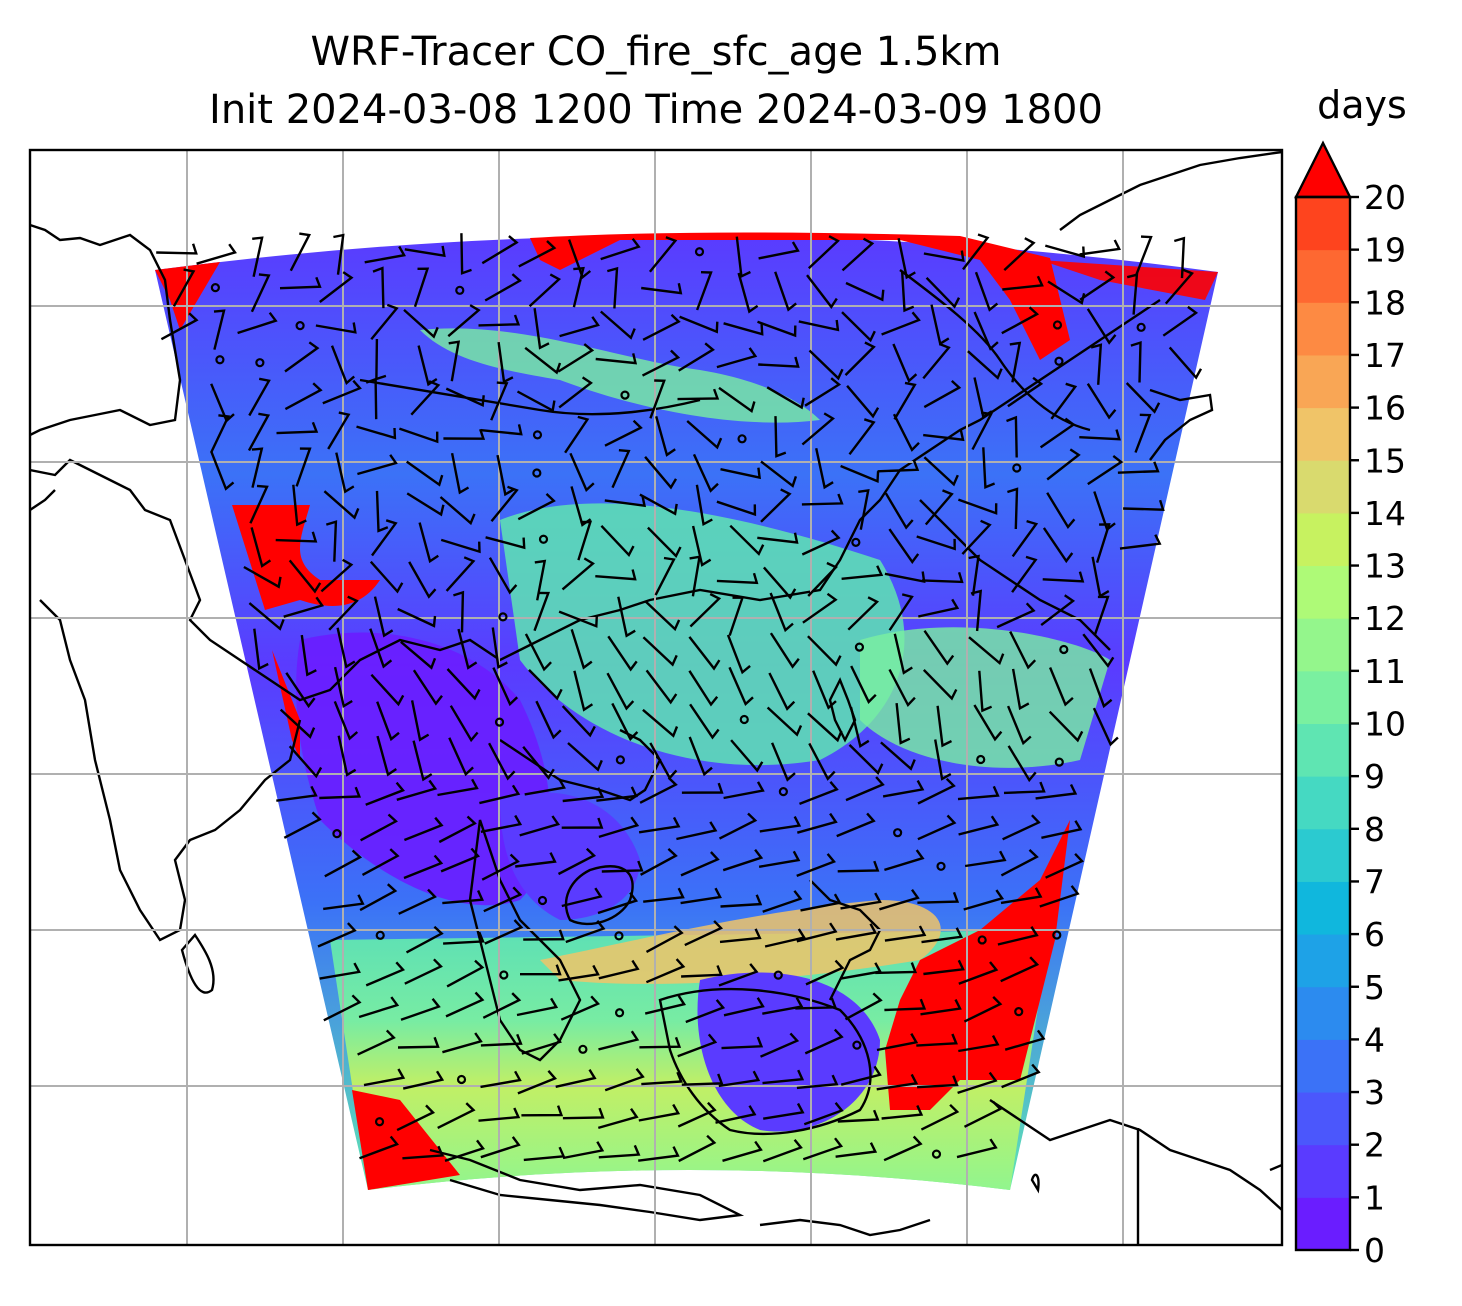 The width and height of the screenshot is (1462, 1306). Describe the element at coordinates (1385, 355) in the screenshot. I see `colorbar-tick-label: 17` at that location.